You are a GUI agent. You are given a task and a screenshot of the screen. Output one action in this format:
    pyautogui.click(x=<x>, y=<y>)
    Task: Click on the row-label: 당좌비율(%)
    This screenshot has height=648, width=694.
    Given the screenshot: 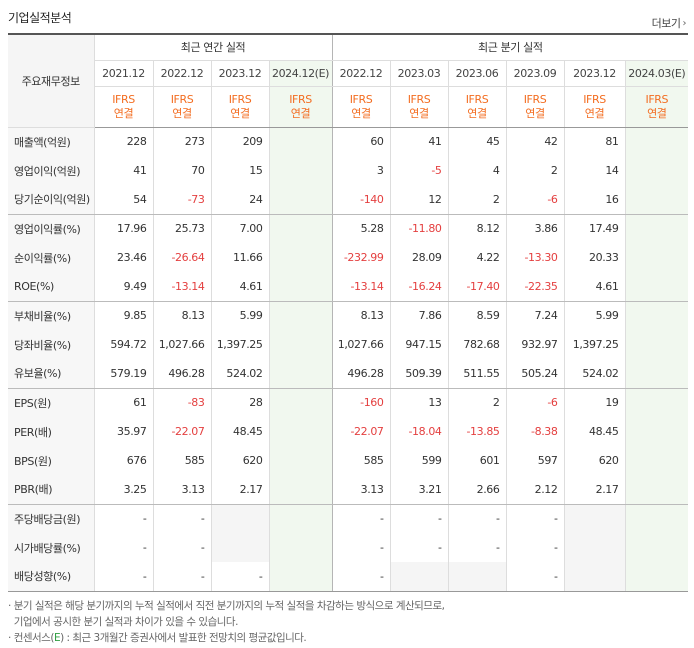 What is the action you would take?
    pyautogui.click(x=51, y=344)
    